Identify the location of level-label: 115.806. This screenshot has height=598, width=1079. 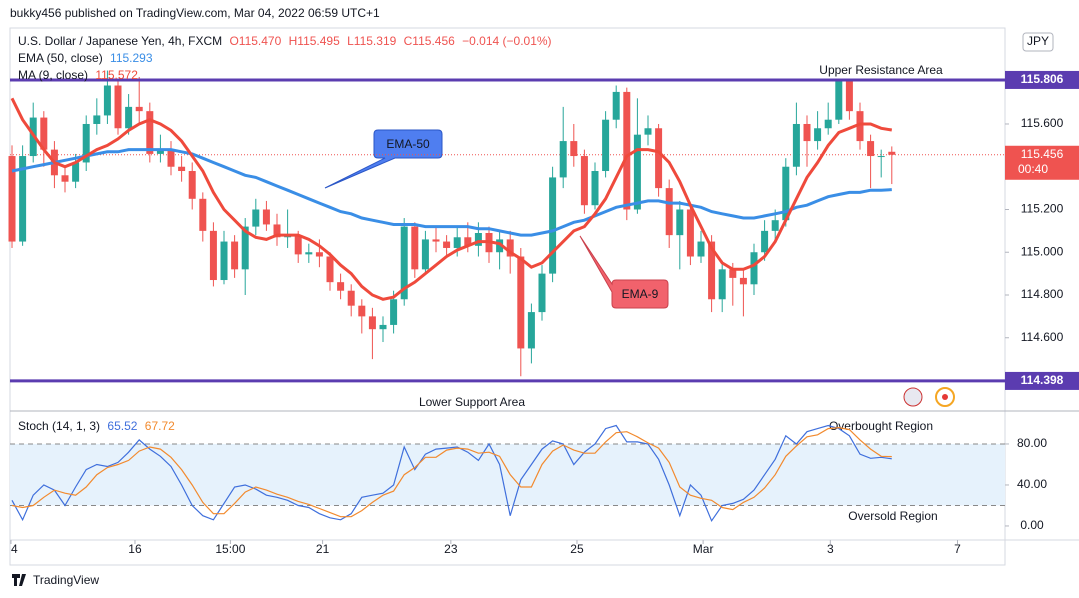
(1042, 79).